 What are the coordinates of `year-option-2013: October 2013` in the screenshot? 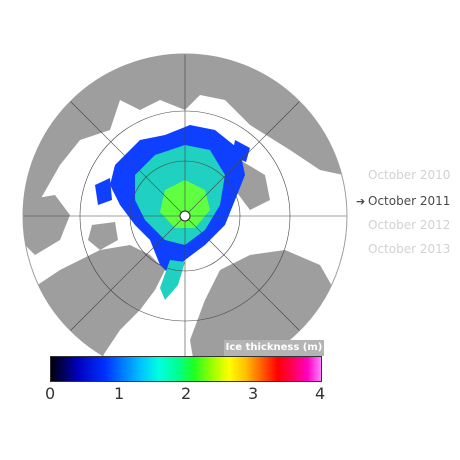 It's located at (409, 249).